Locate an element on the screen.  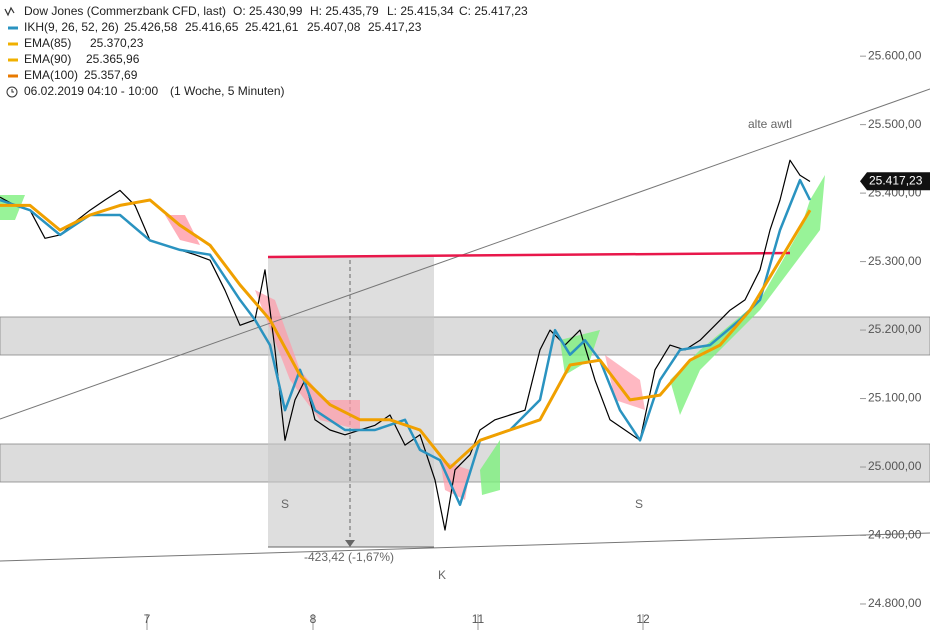
ohlc: H: 25.435,79 is located at coordinates (344, 11).